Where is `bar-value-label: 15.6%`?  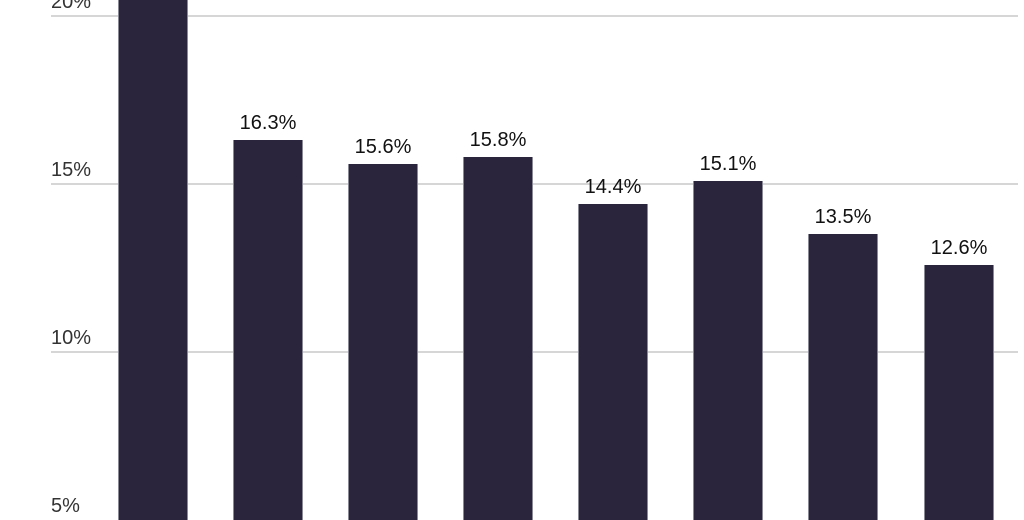
bar-value-label: 15.6% is located at coordinates (383, 146).